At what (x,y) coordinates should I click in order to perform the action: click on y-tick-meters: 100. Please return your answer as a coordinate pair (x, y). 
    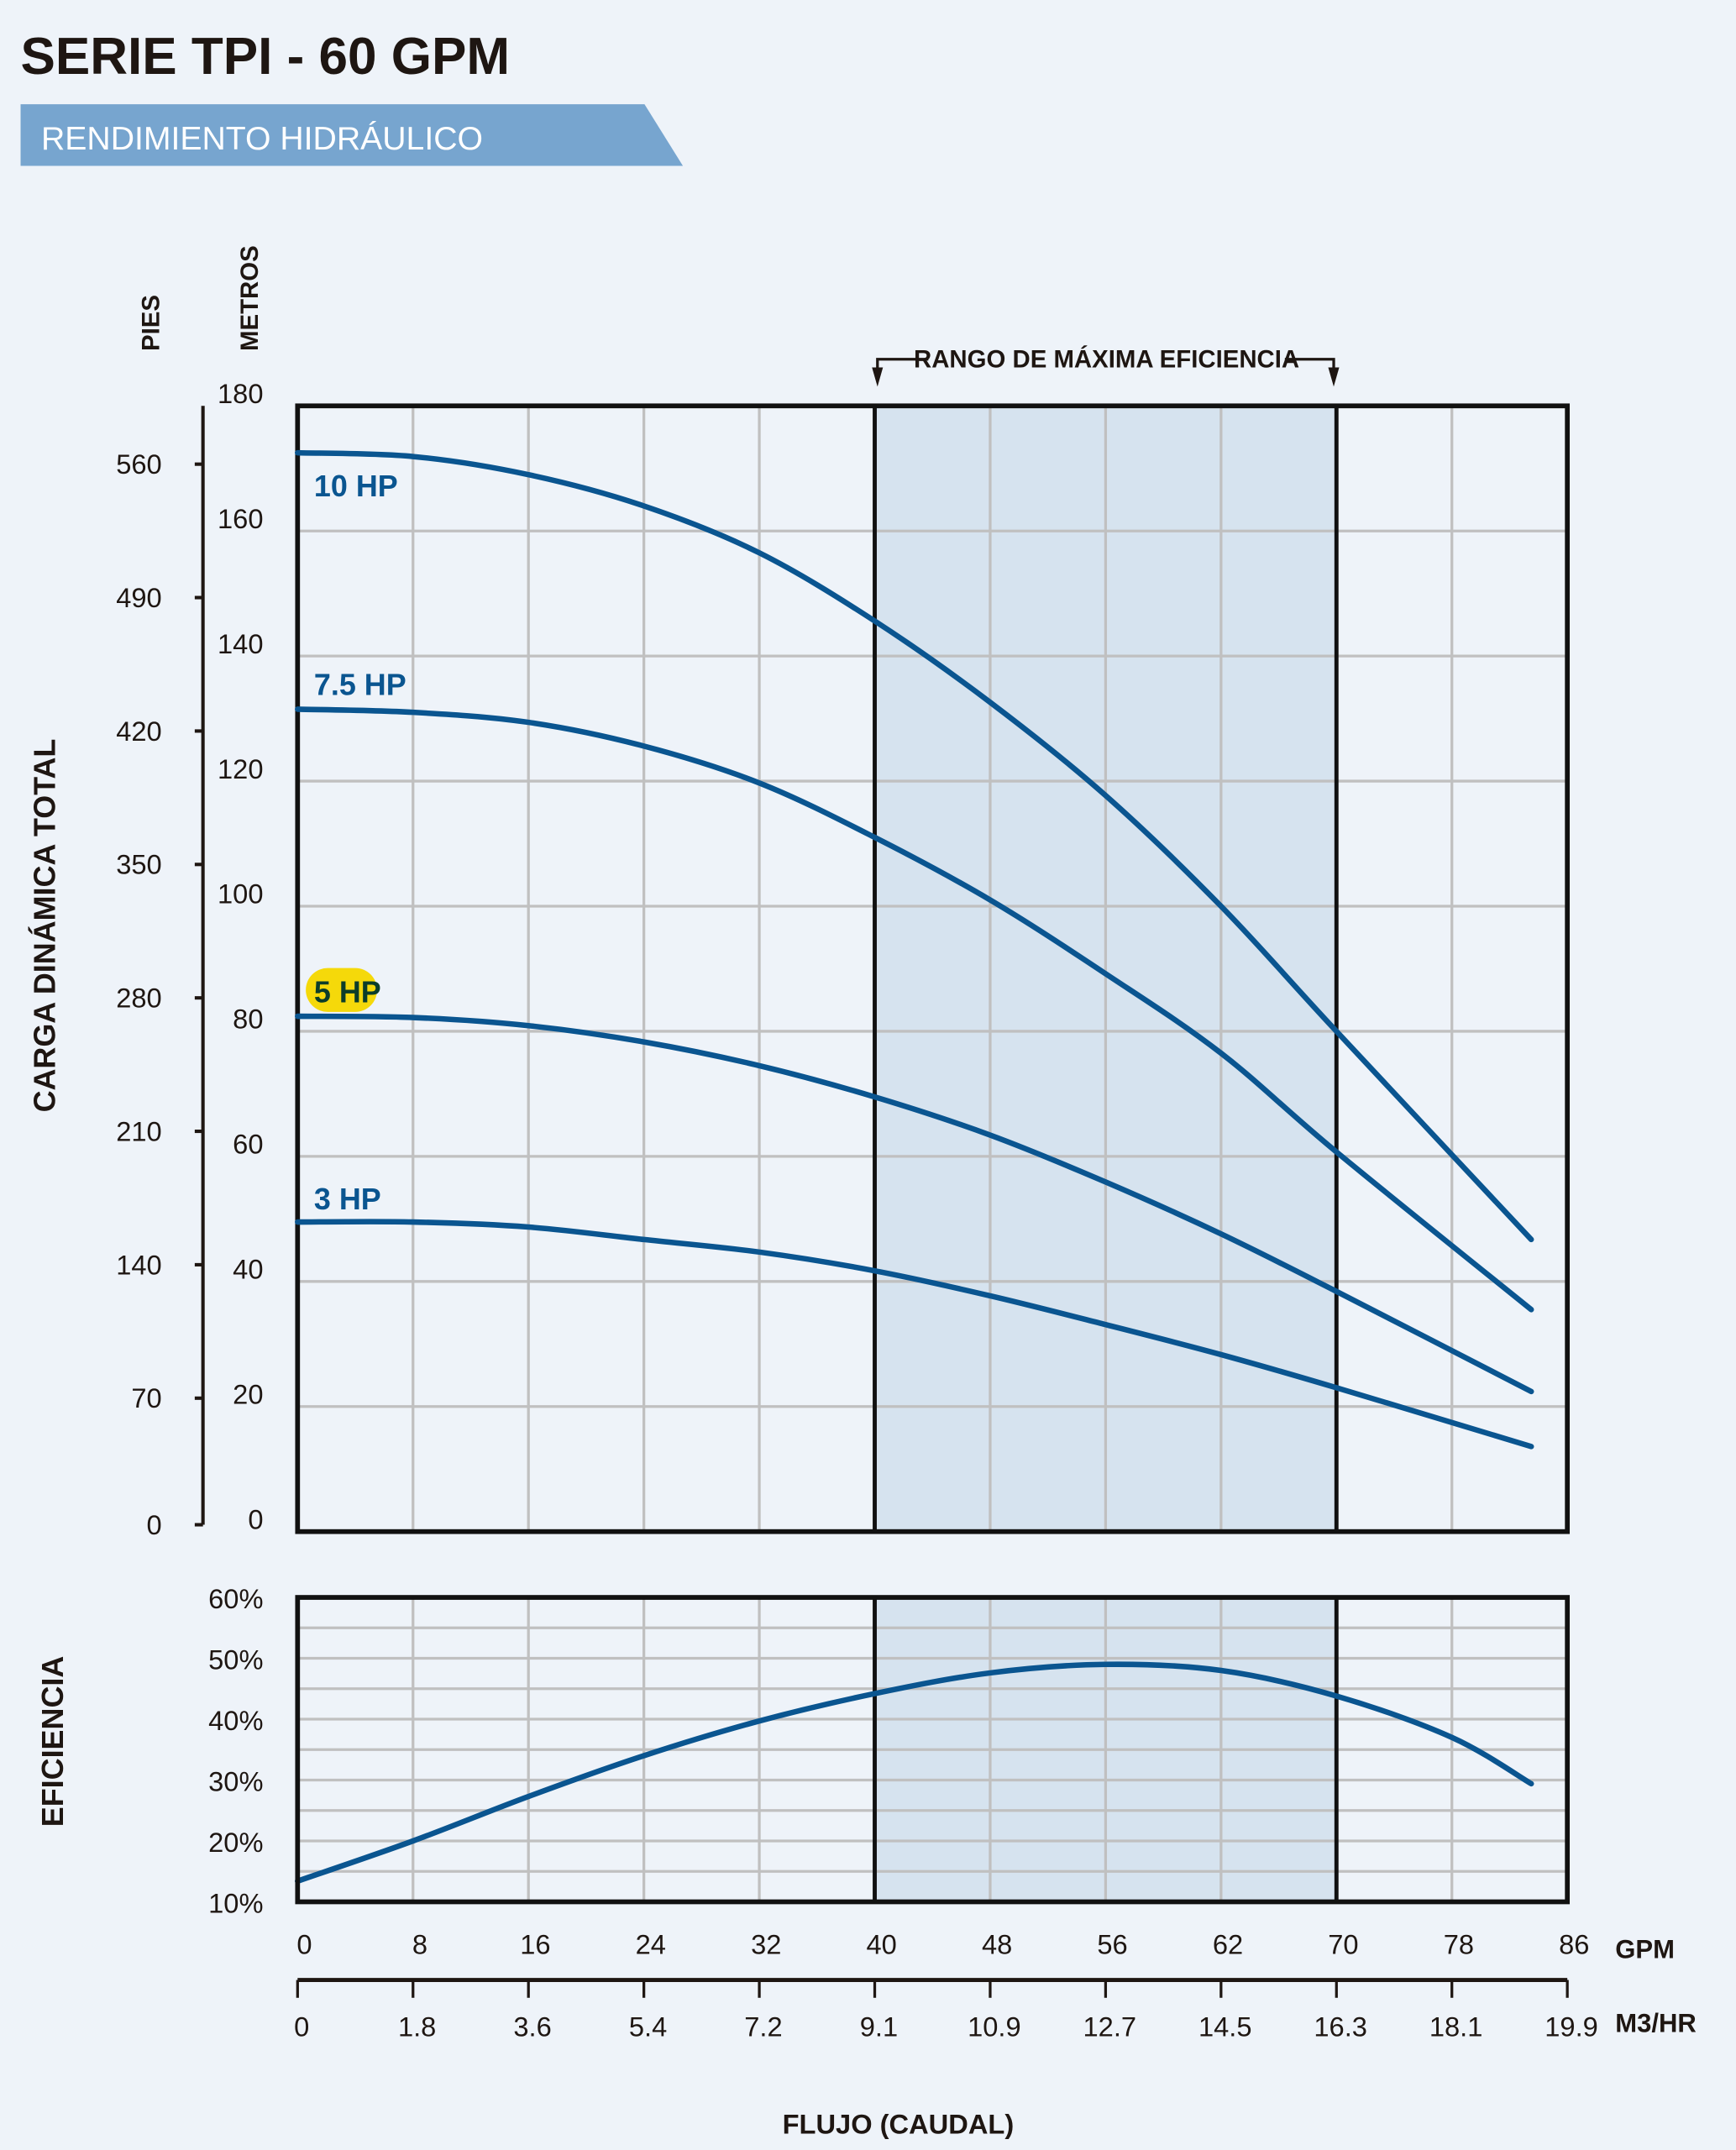
    Looking at the image, I should click on (240, 894).